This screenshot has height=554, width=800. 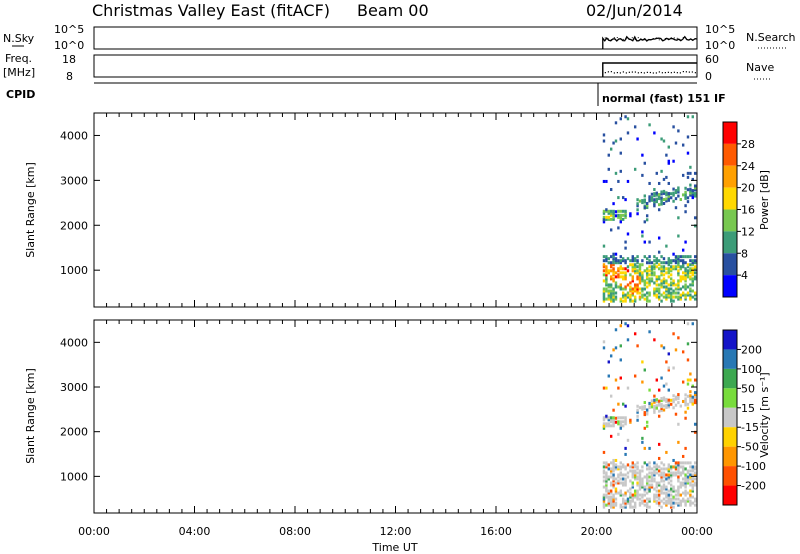 What do you see at coordinates (764, 200) in the screenshot?
I see `power-colorbar-label: Power [dB]` at bounding box center [764, 200].